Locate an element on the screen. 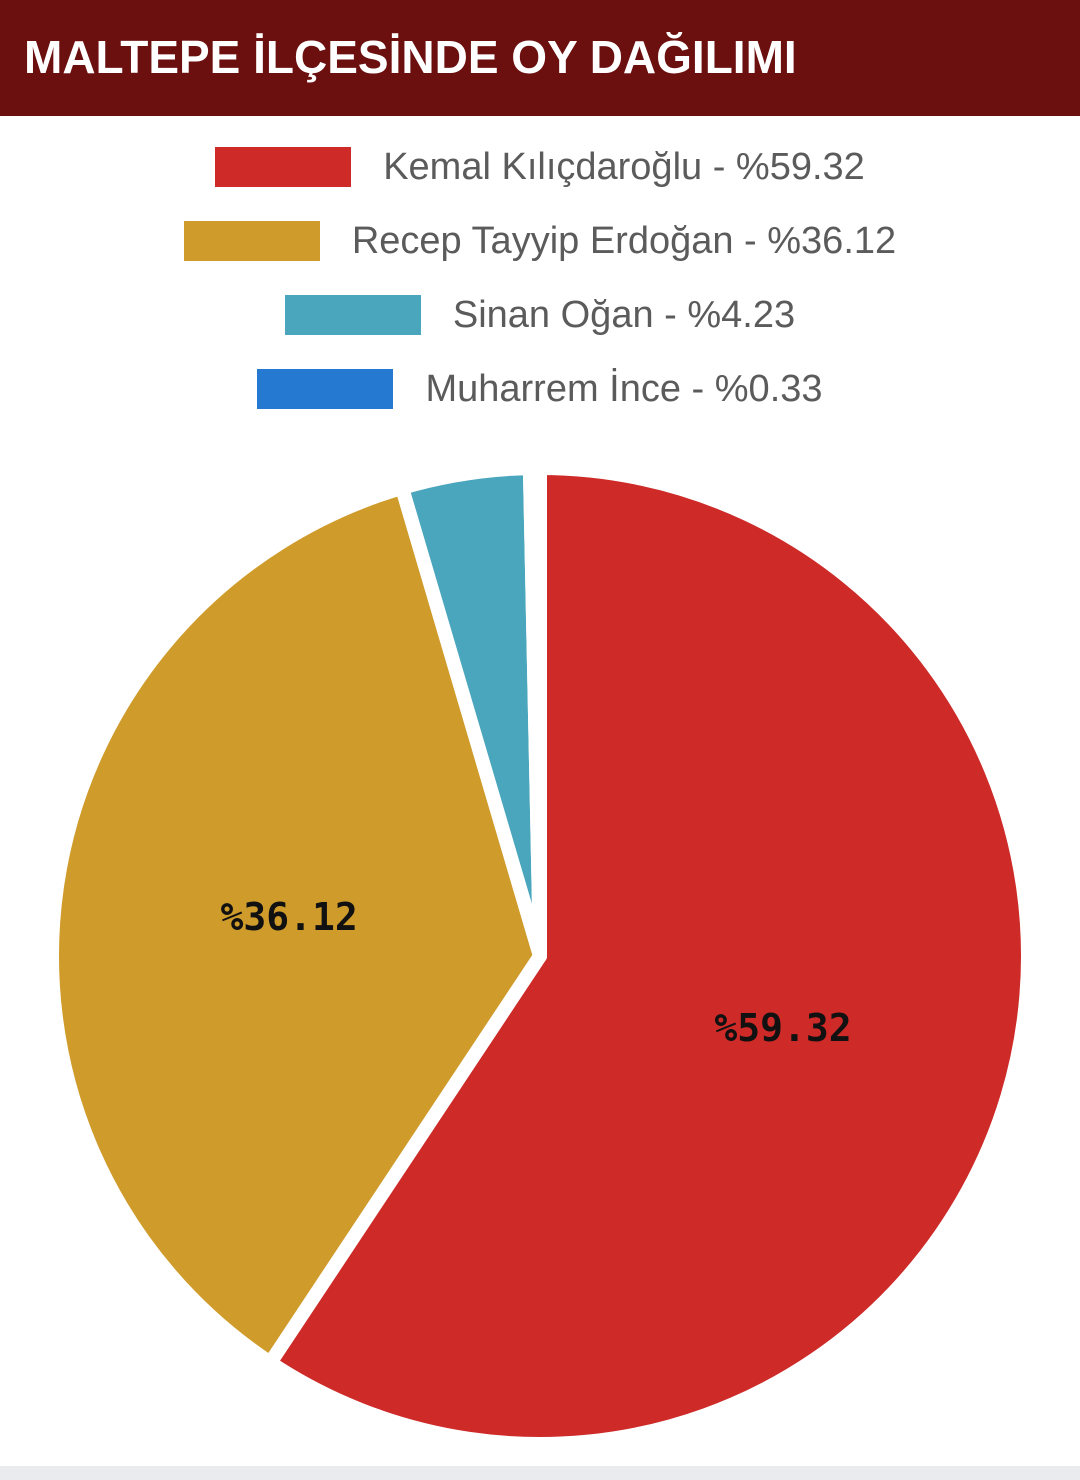 This screenshot has height=1480, width=1080. legend-item-erdogan: Recep Tayyip Erdoğan - %36.12 is located at coordinates (540, 241).